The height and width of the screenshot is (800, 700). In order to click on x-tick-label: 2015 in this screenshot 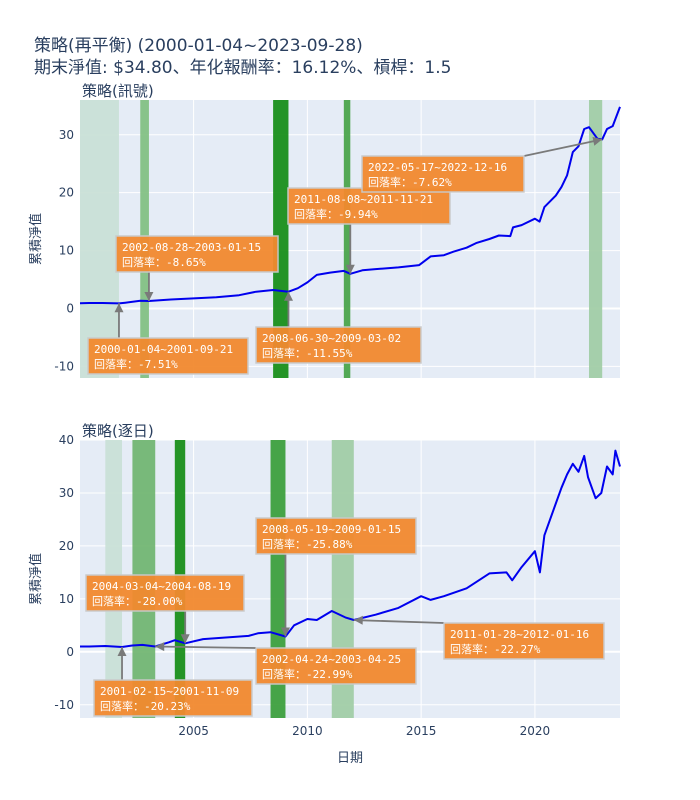, I will do `click(421, 731)`.